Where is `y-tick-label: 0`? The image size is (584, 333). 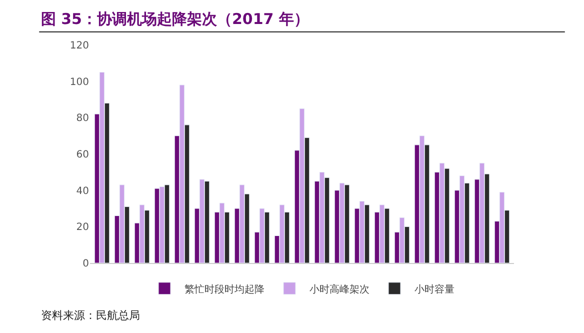 y-tick-label: 0 is located at coordinates (85, 264).